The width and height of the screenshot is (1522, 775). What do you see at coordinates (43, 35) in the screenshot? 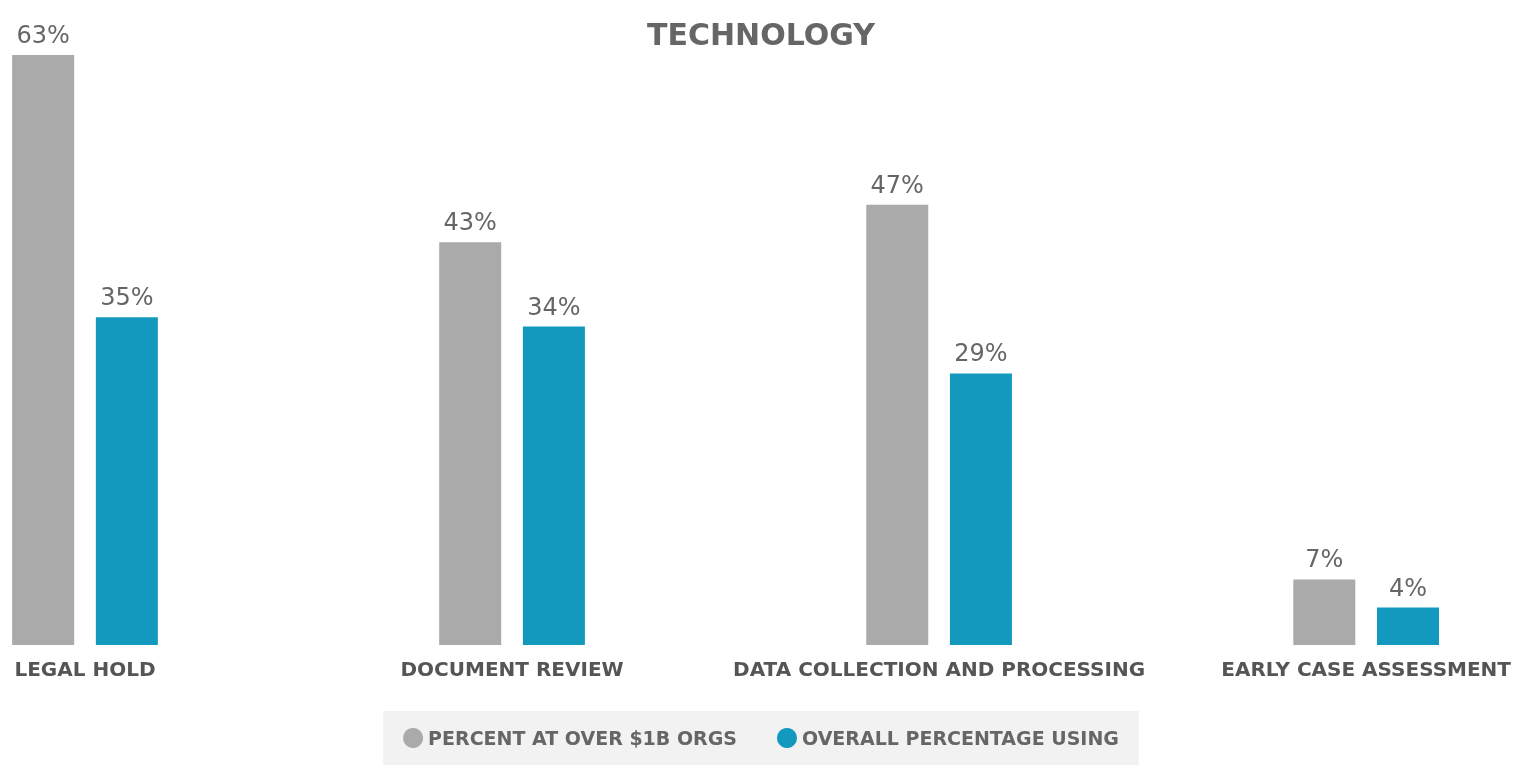
I see `data-label: 63%` at bounding box center [43, 35].